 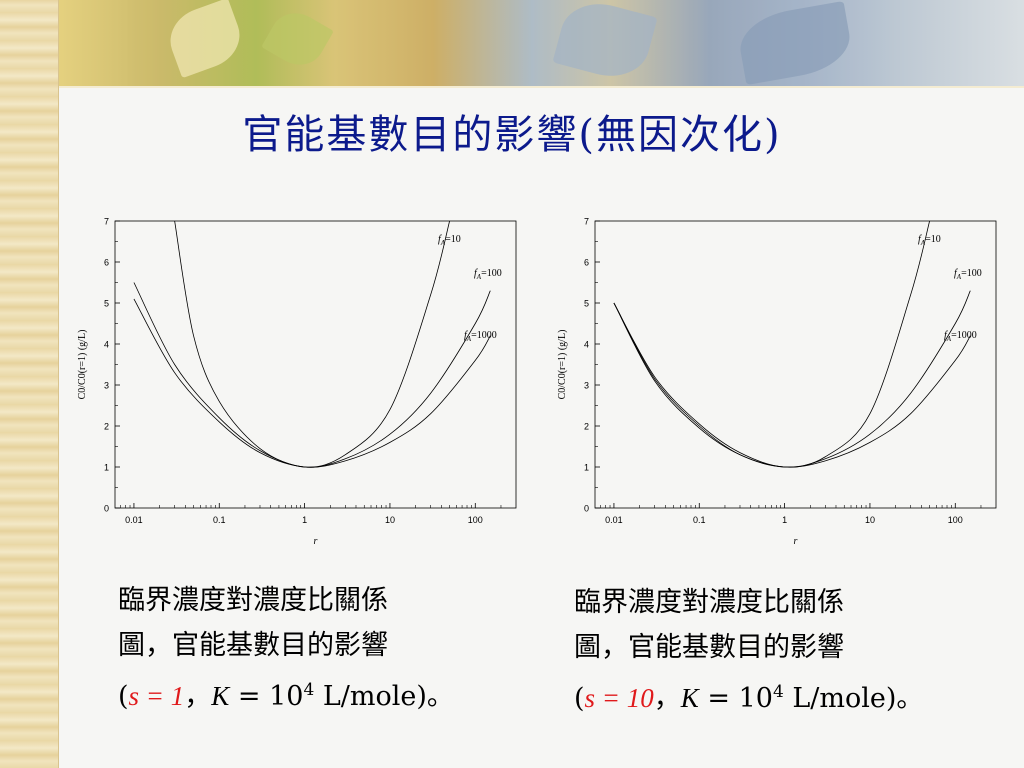 I want to click on caption-line3: (s = 1，K = 104 L/mole)。, so click(x=286, y=693).